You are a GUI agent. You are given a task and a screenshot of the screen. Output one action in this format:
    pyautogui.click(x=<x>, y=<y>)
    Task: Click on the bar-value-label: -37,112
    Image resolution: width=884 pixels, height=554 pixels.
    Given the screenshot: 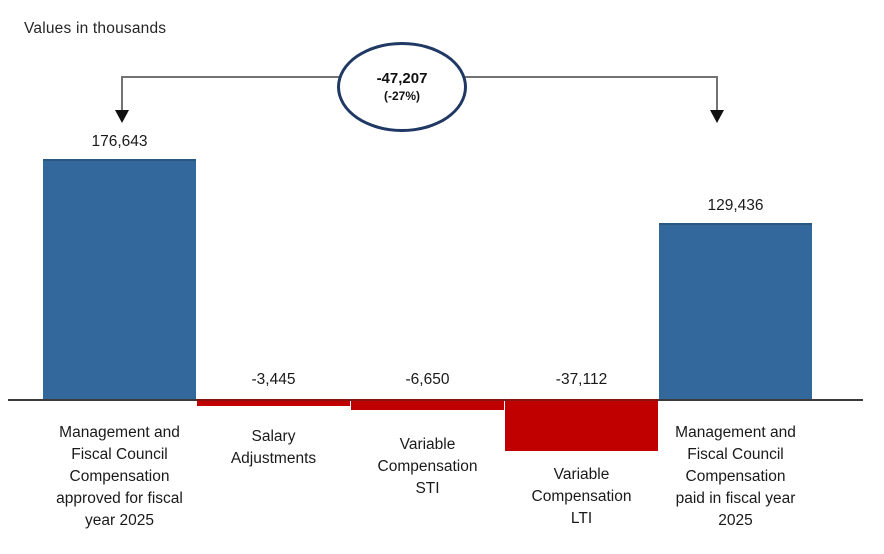 What is the action you would take?
    pyautogui.click(x=581, y=379)
    